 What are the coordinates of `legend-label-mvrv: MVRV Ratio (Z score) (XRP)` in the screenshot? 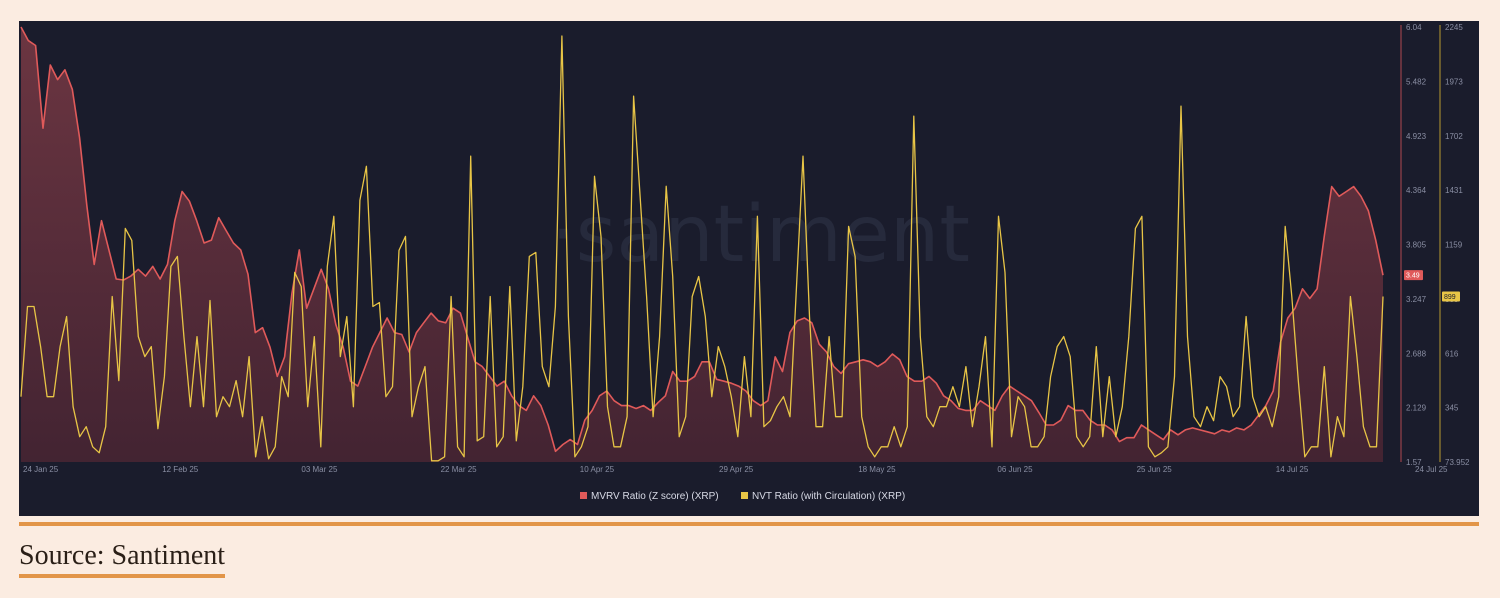 It's located at (655, 496).